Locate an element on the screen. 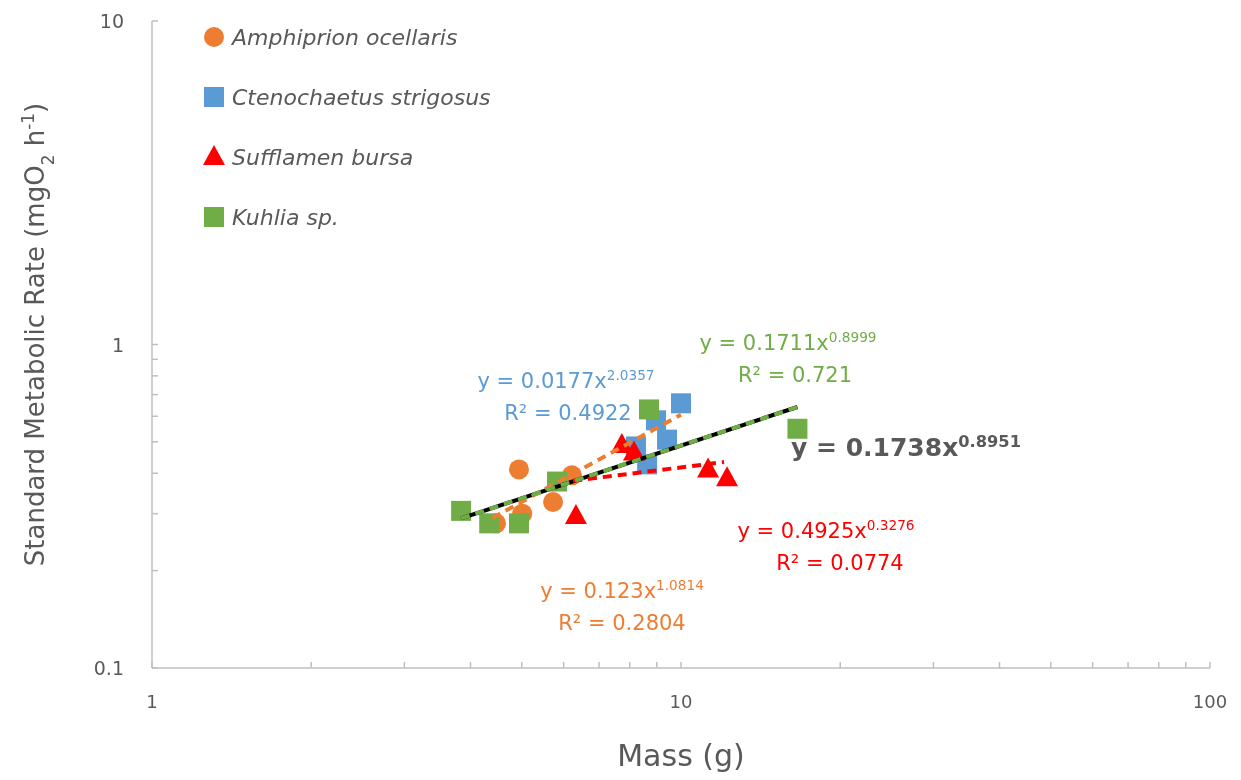  legend-label: Kuhlia sp. is located at coordinates (285, 217).